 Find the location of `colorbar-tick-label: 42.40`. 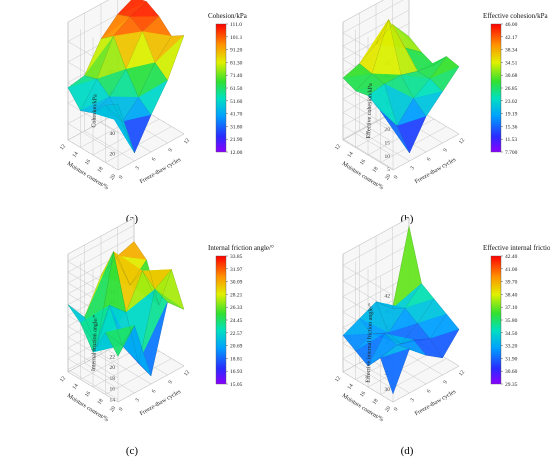

colorbar-tick-label: 42.40 is located at coordinates (511, 257).